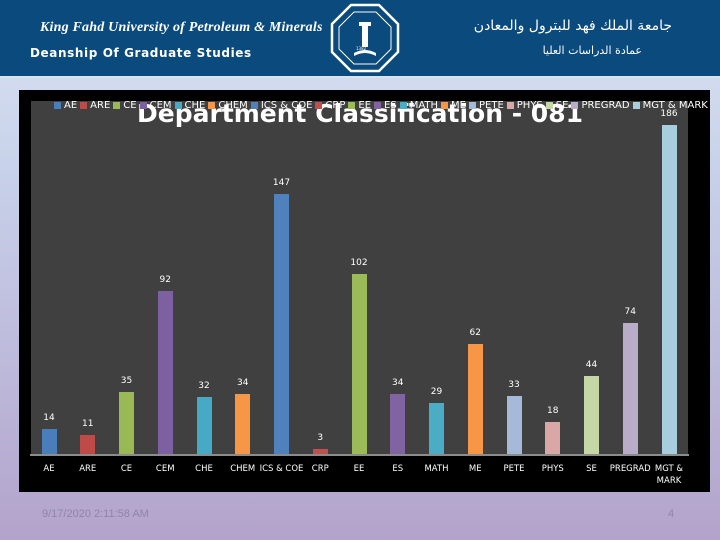  I want to click on legend-item: CEM, so click(155, 105).